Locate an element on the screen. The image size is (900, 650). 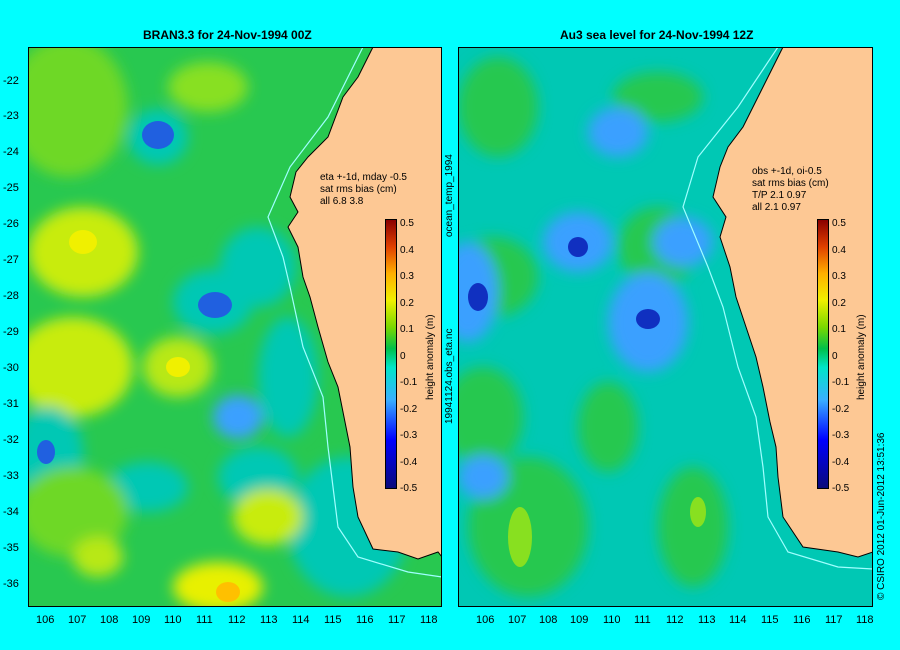
lat-label: -24 is located at coordinates (11, 152).